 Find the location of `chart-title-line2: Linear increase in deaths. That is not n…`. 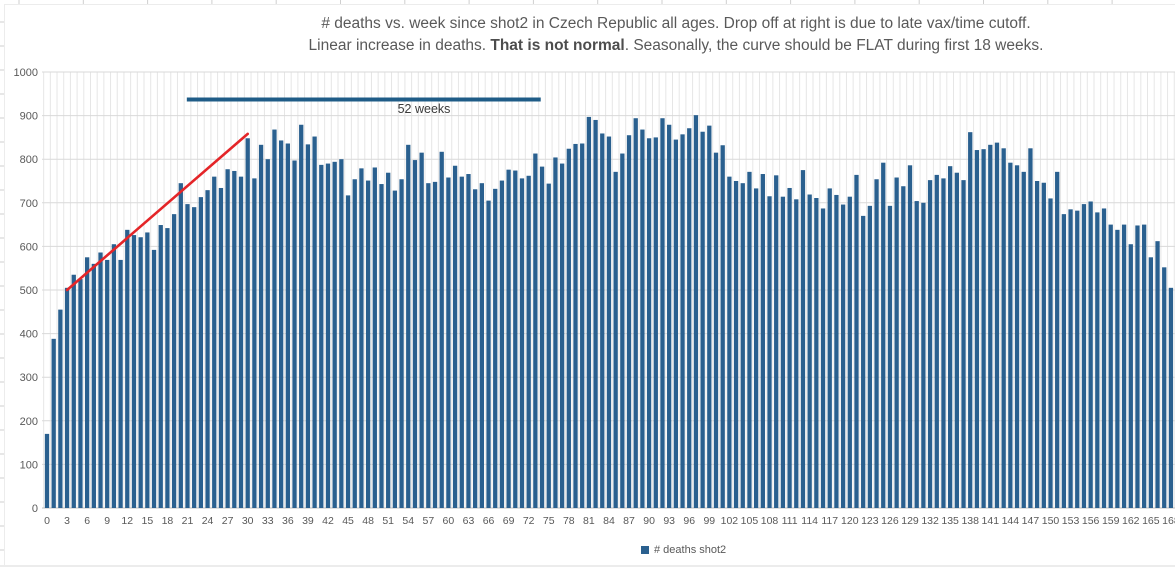

chart-title-line2: Linear increase in deaths. That is not n… is located at coordinates (676, 45).